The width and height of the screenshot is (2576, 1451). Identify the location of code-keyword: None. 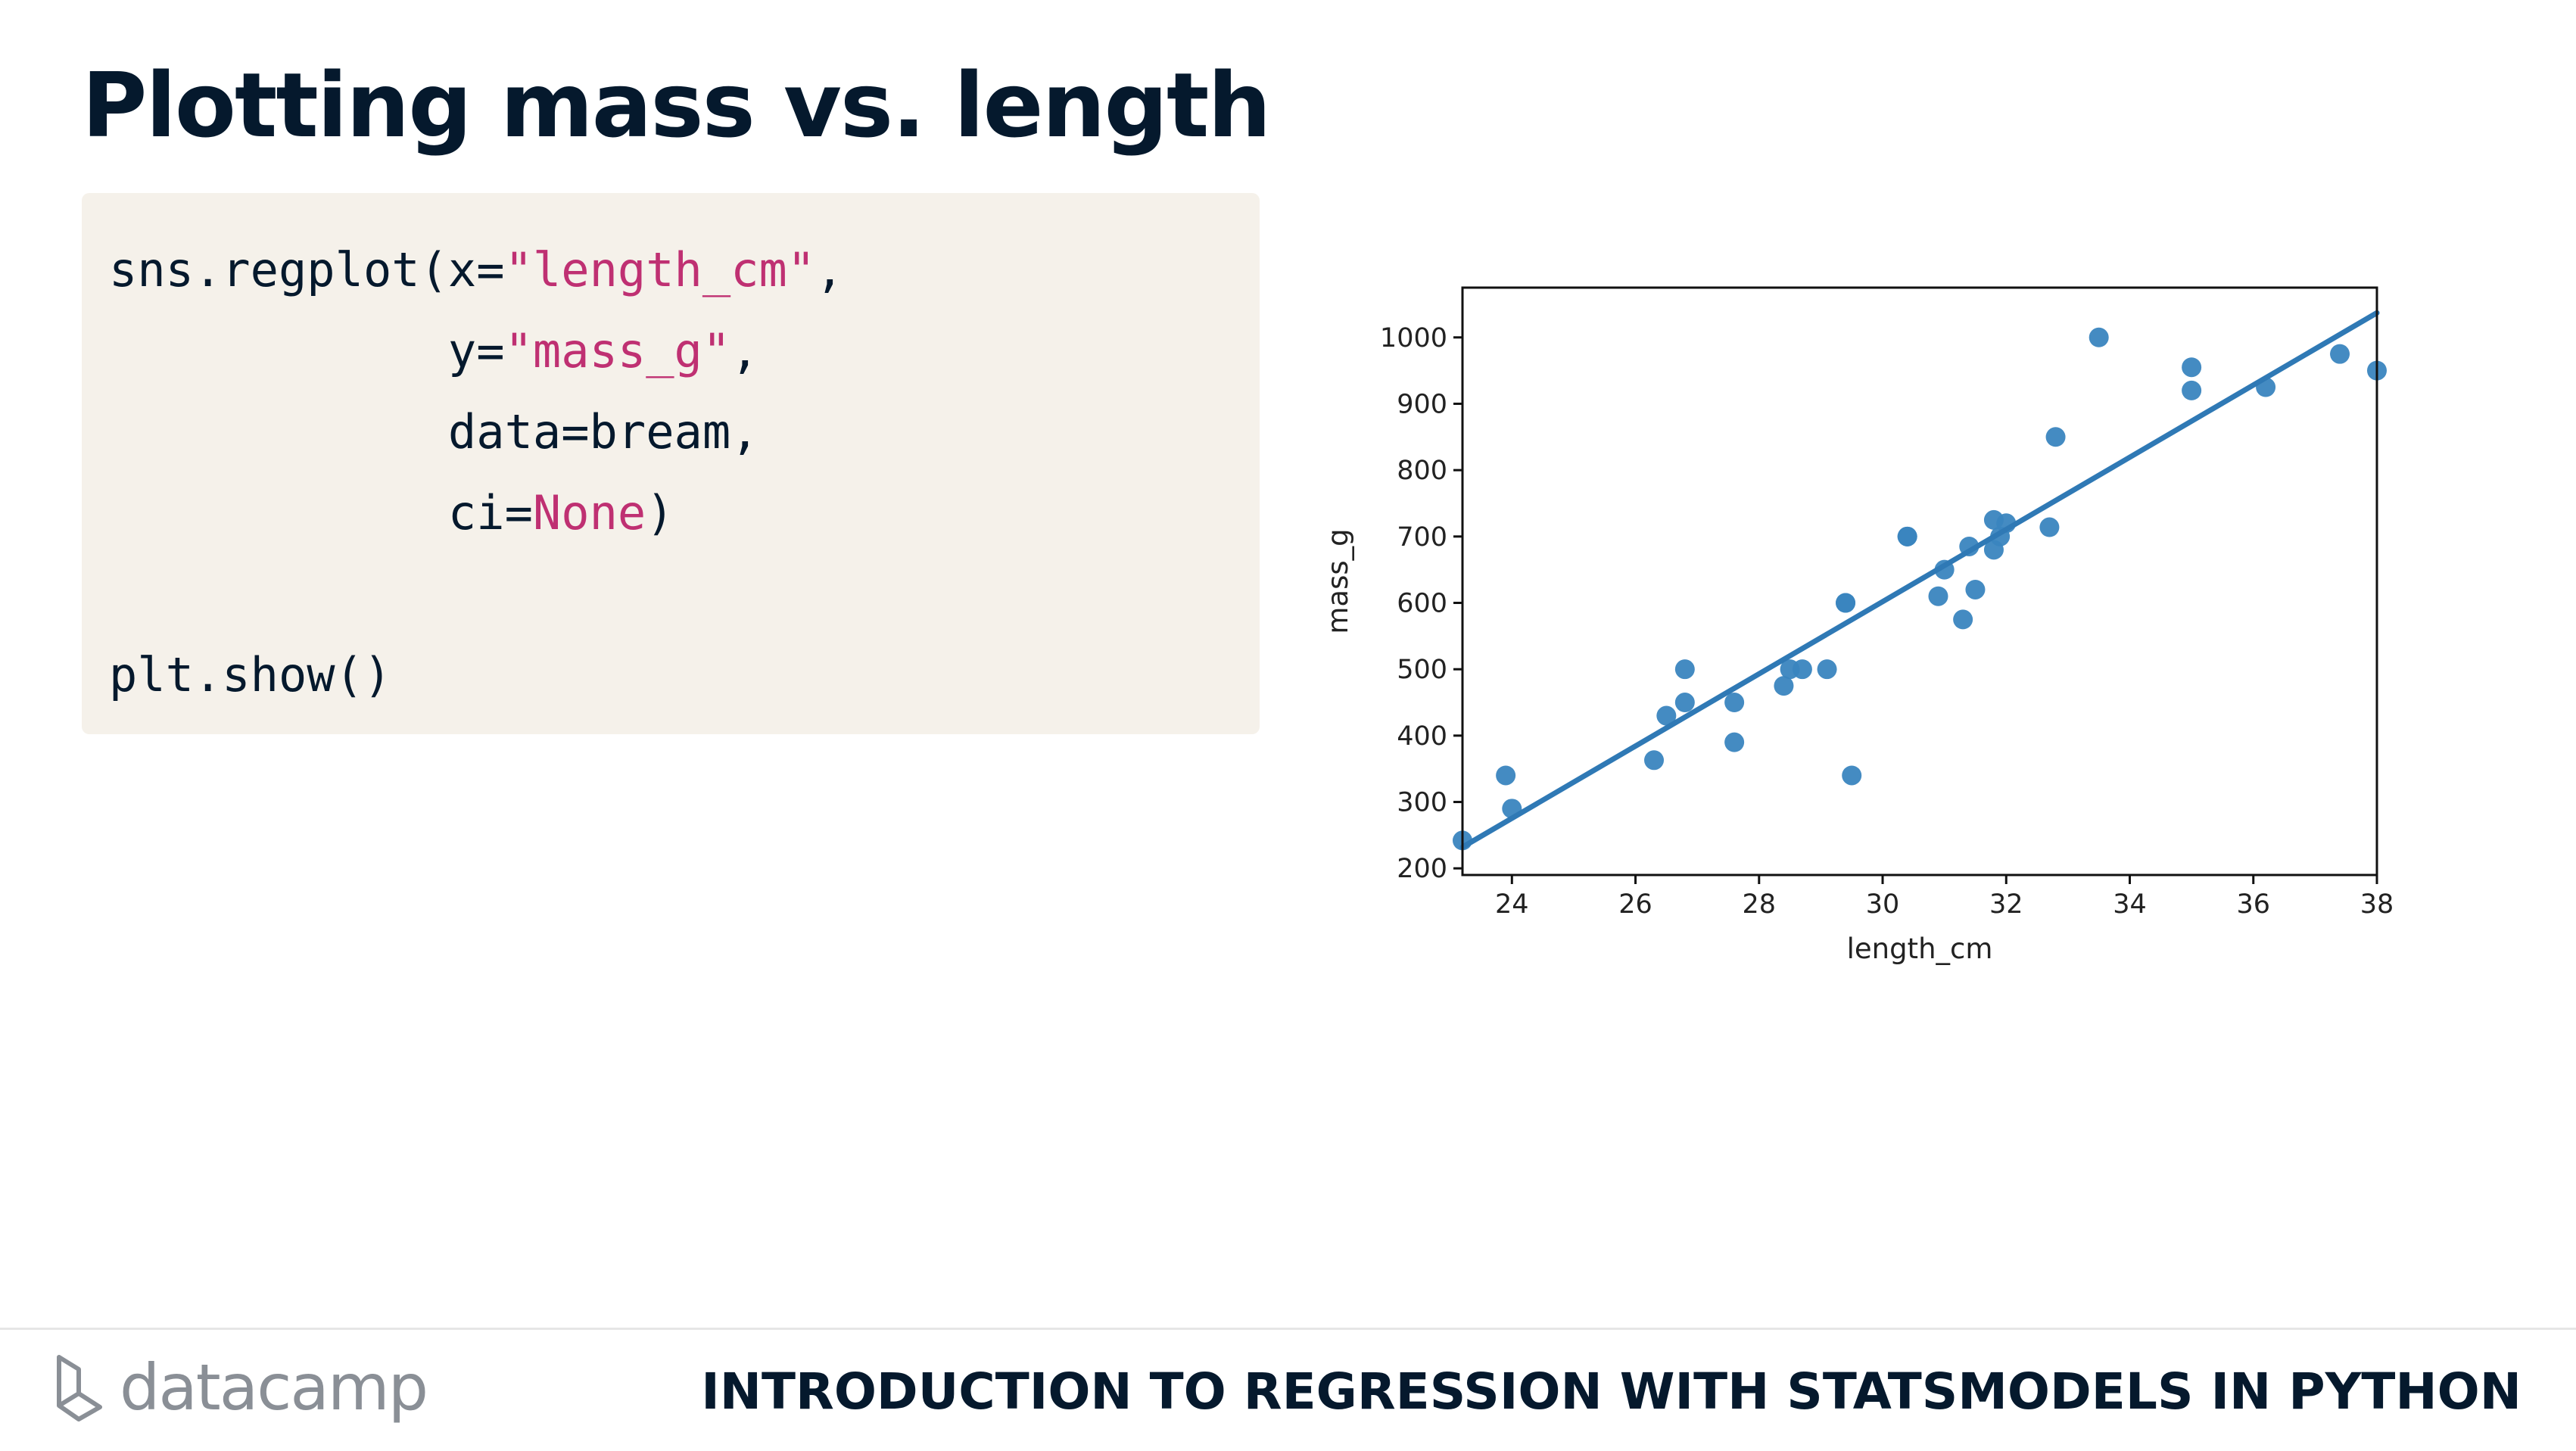
(589, 512).